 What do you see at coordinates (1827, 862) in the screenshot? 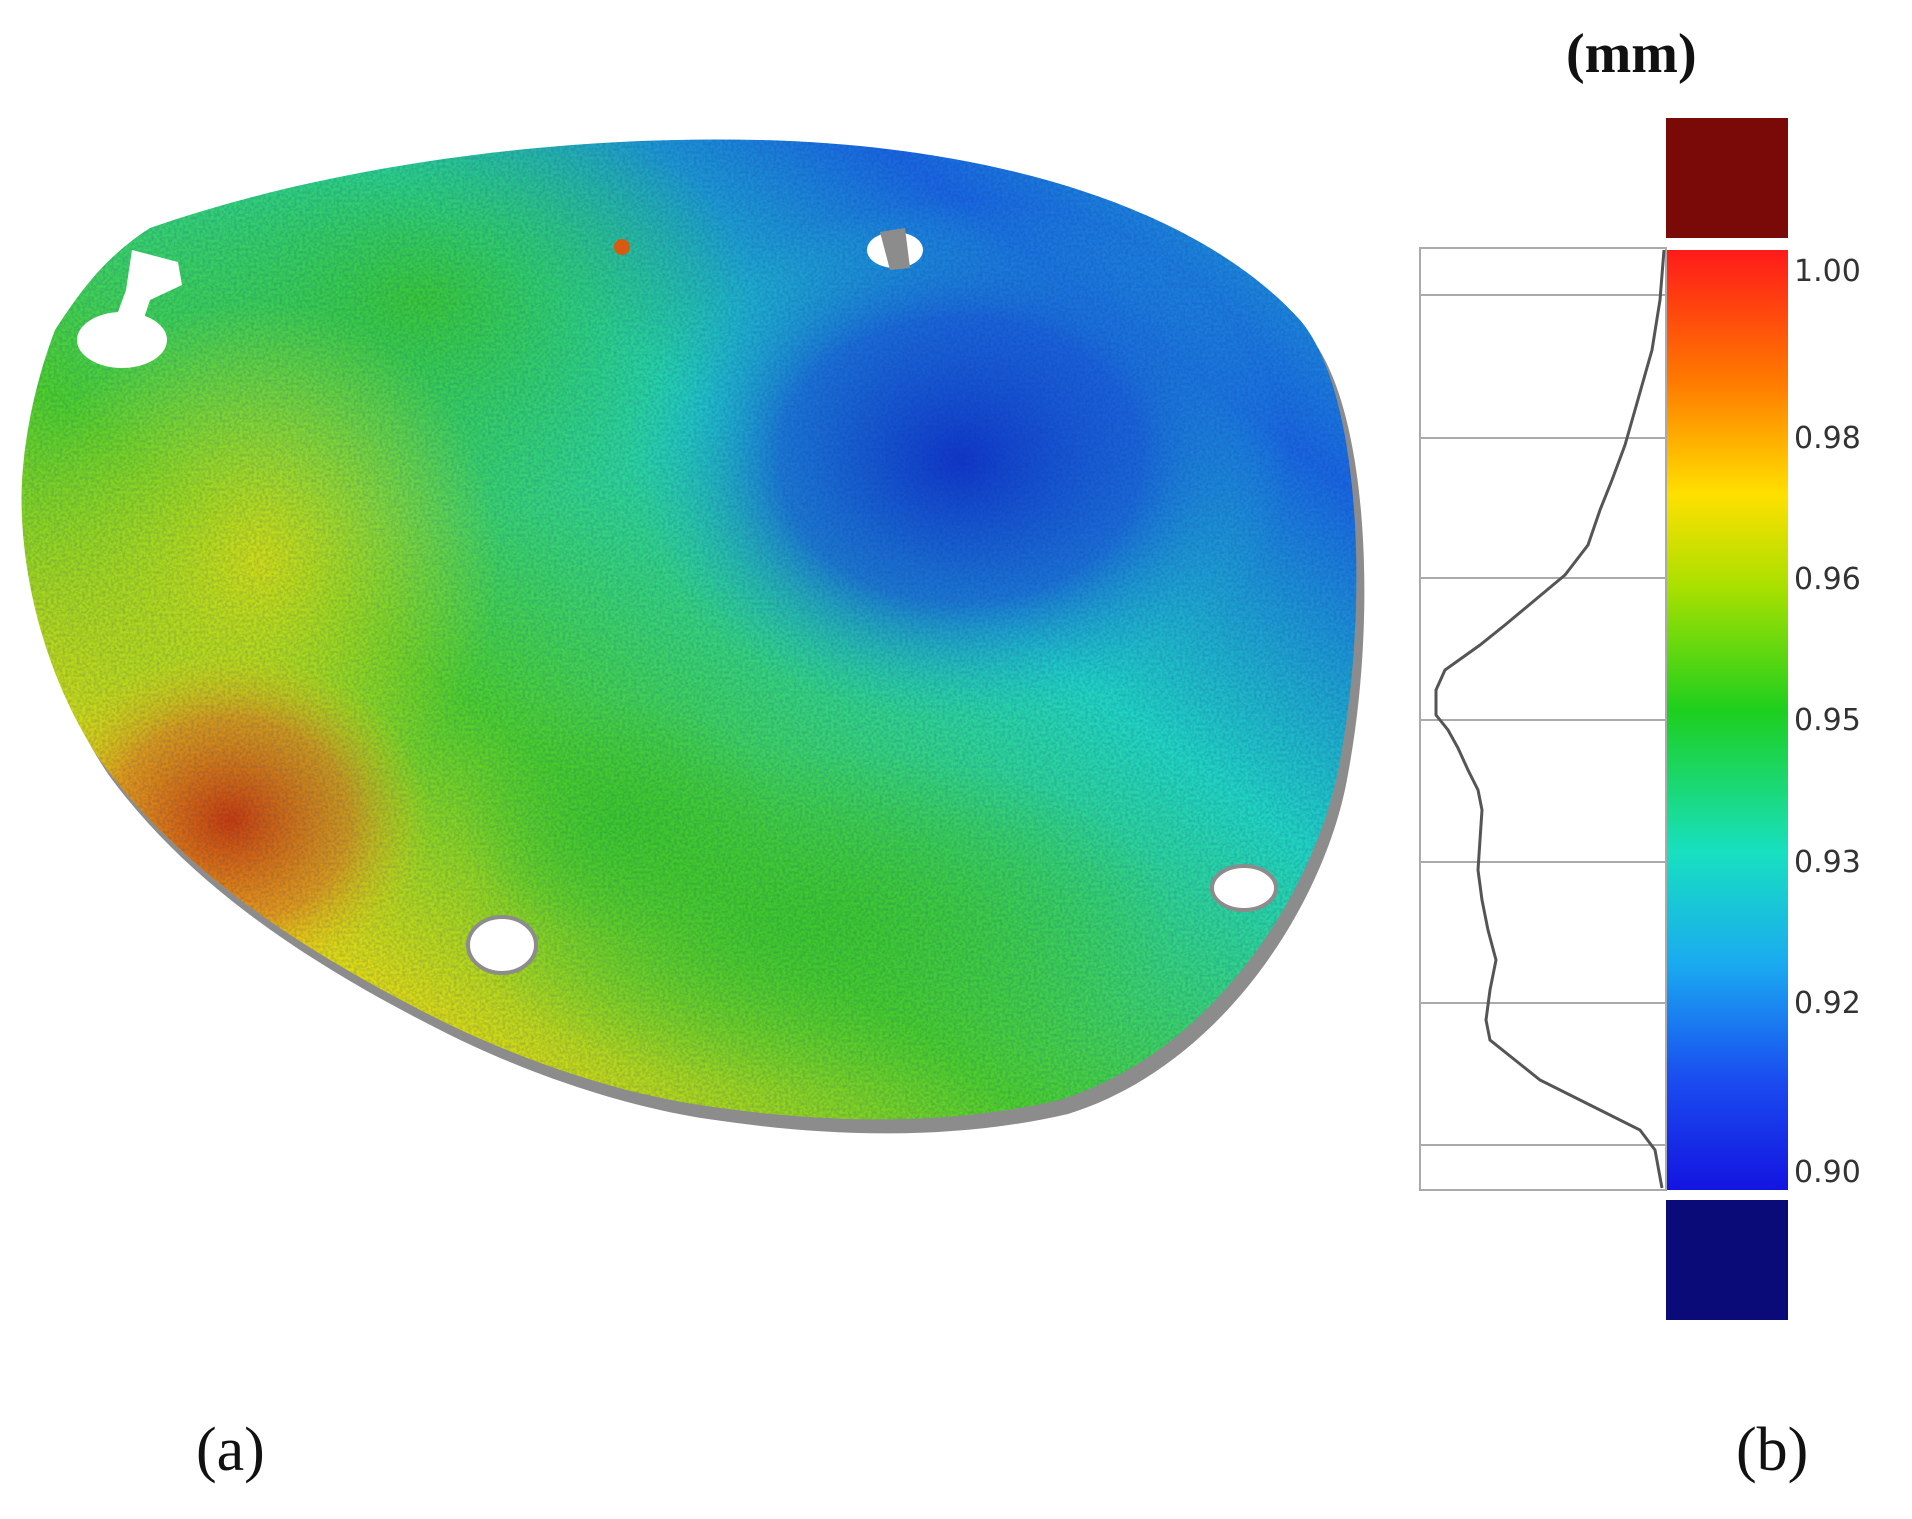
I see `tick-label: 0.93` at bounding box center [1827, 862].